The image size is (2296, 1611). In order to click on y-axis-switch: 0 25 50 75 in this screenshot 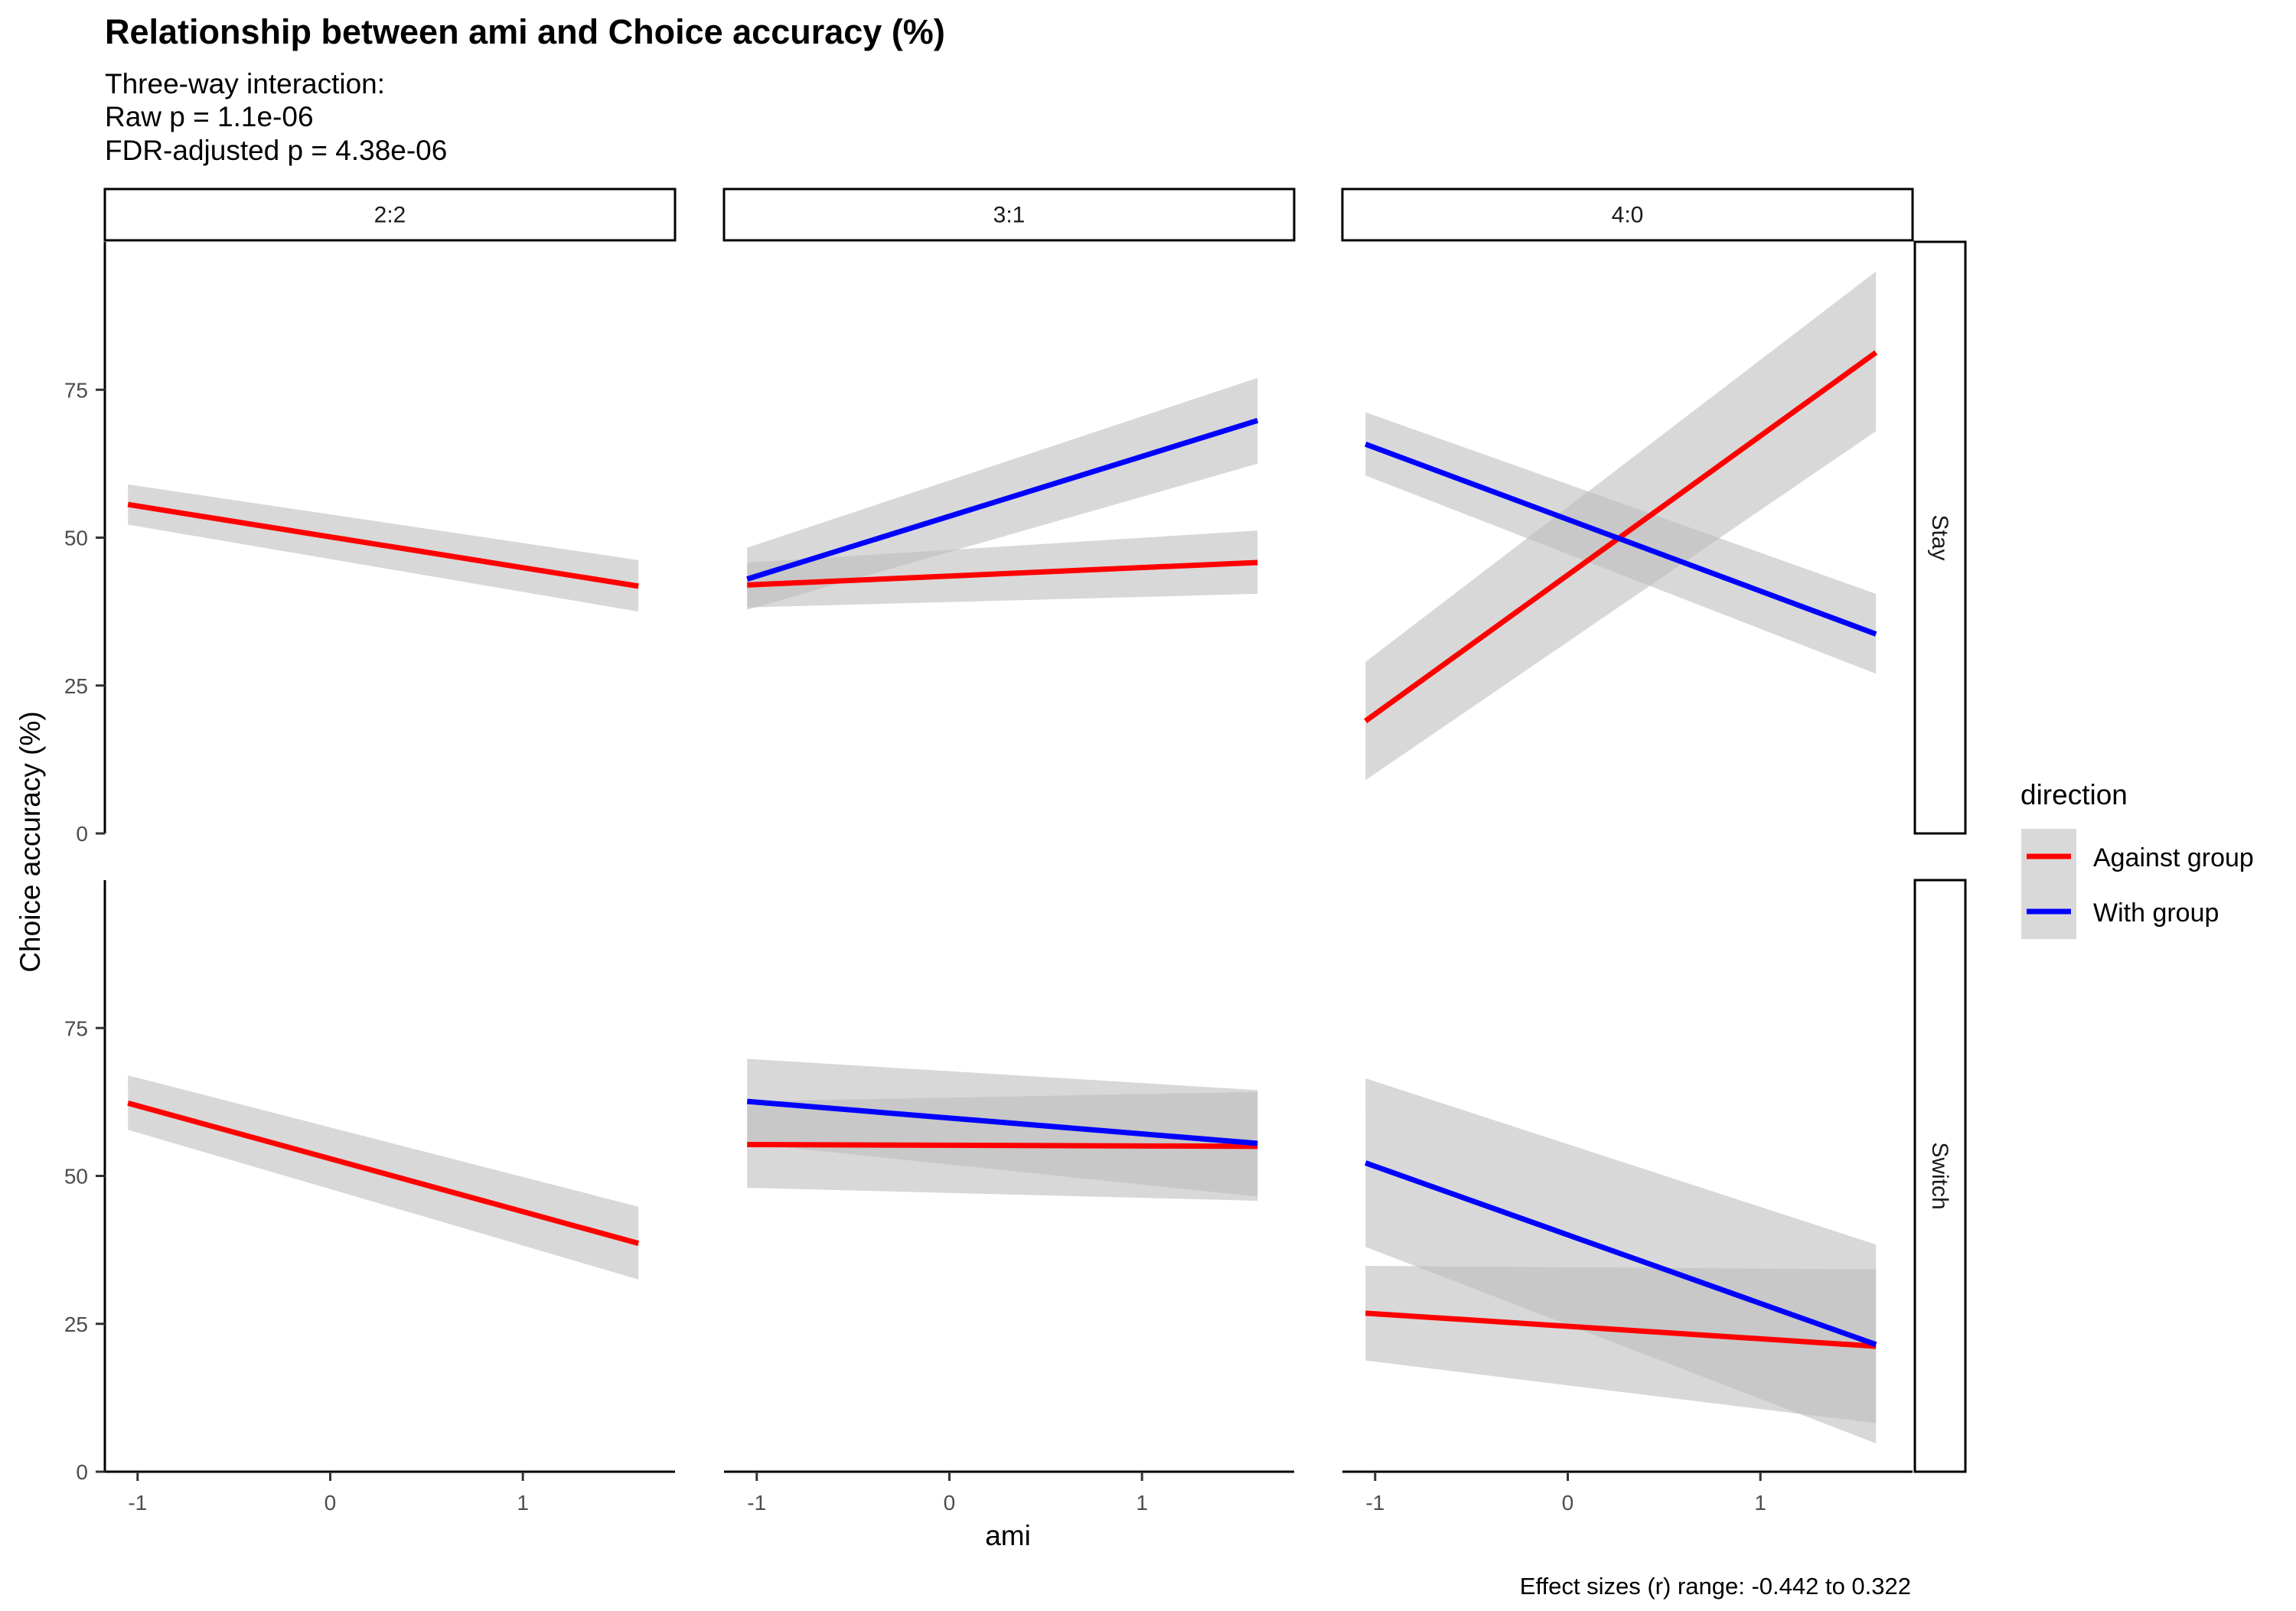, I will do `click(85, 1182)`.